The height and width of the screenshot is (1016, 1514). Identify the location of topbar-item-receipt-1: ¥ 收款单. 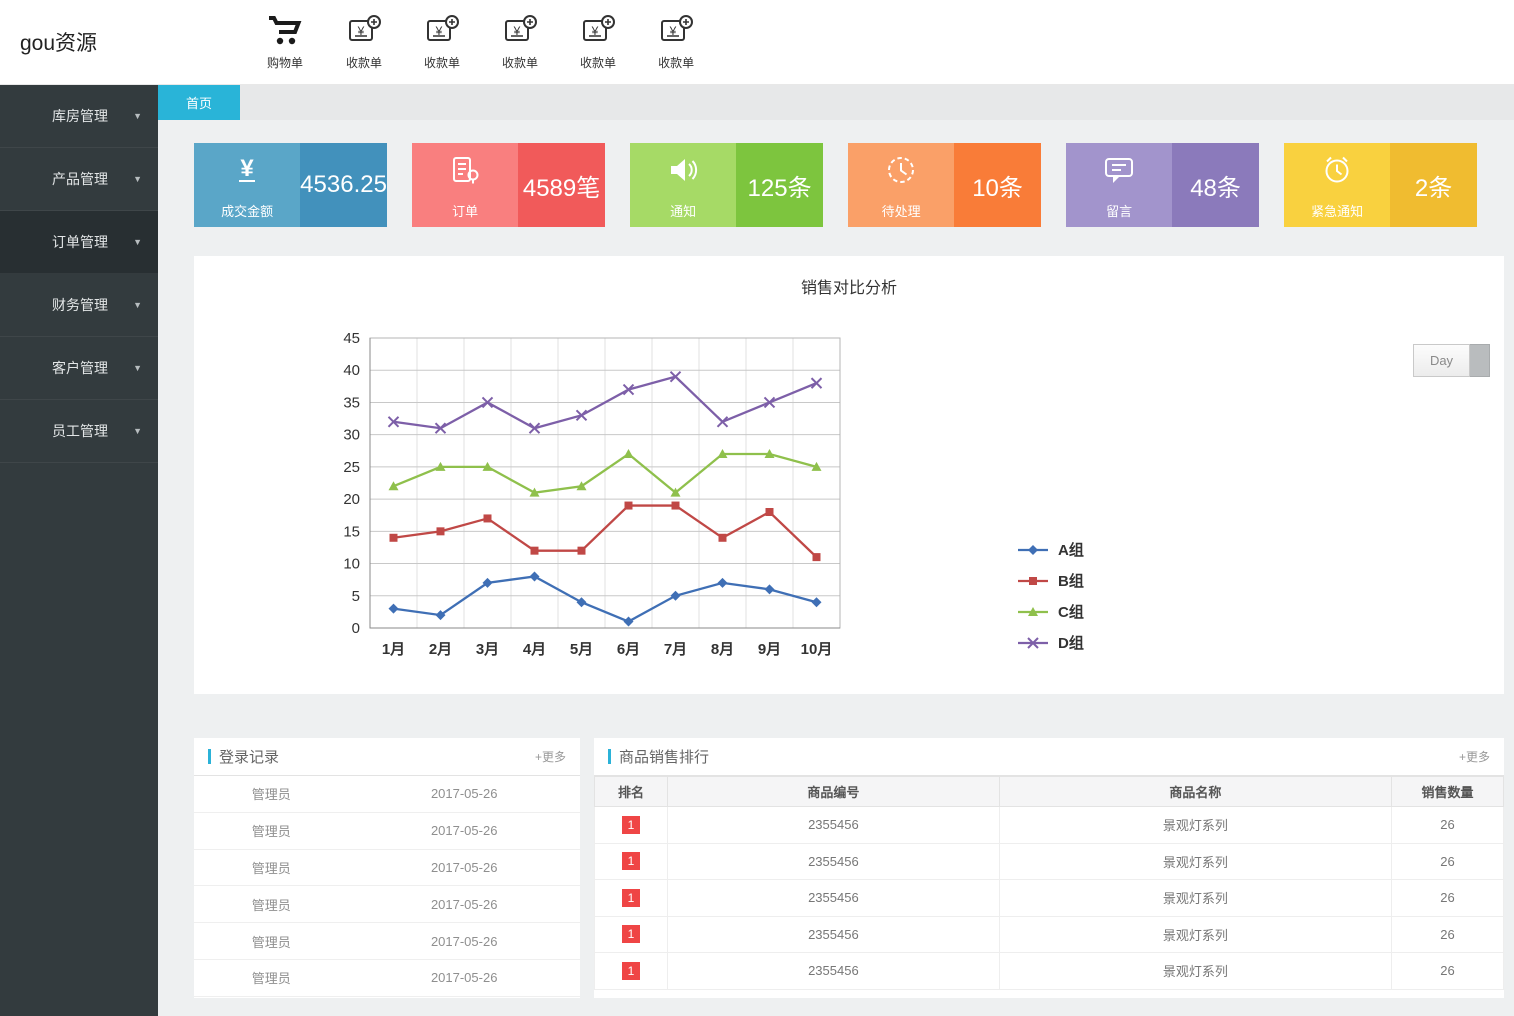
(364, 42).